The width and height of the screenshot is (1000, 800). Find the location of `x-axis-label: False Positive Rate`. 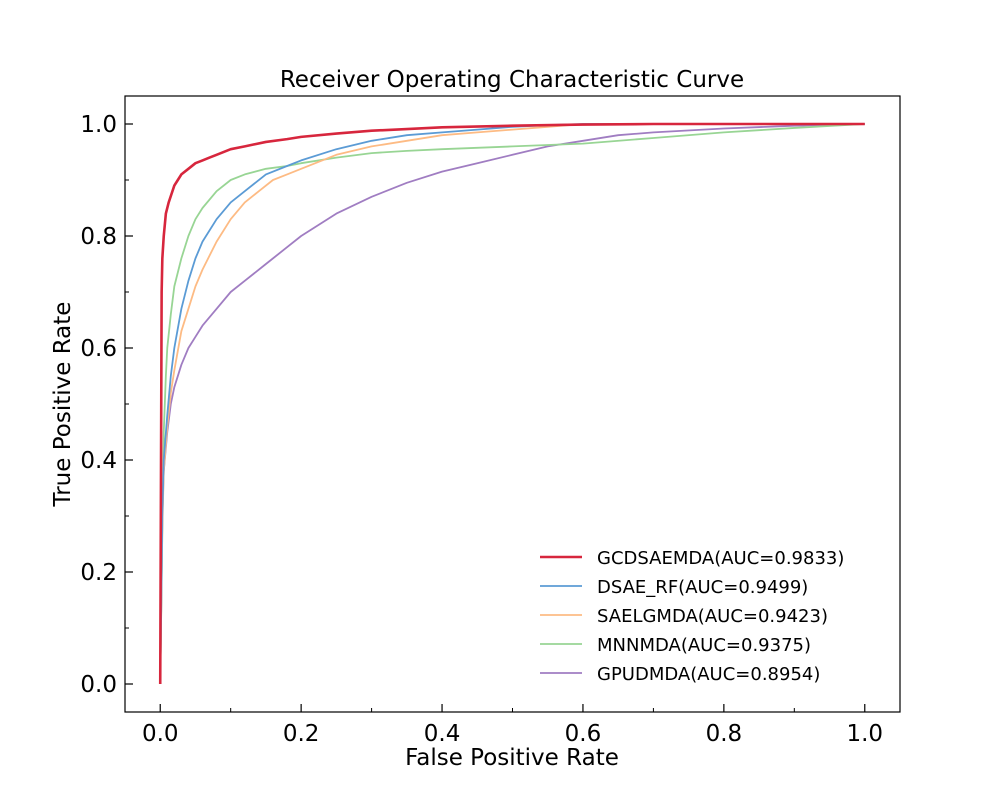

x-axis-label: False Positive Rate is located at coordinates (512, 758).